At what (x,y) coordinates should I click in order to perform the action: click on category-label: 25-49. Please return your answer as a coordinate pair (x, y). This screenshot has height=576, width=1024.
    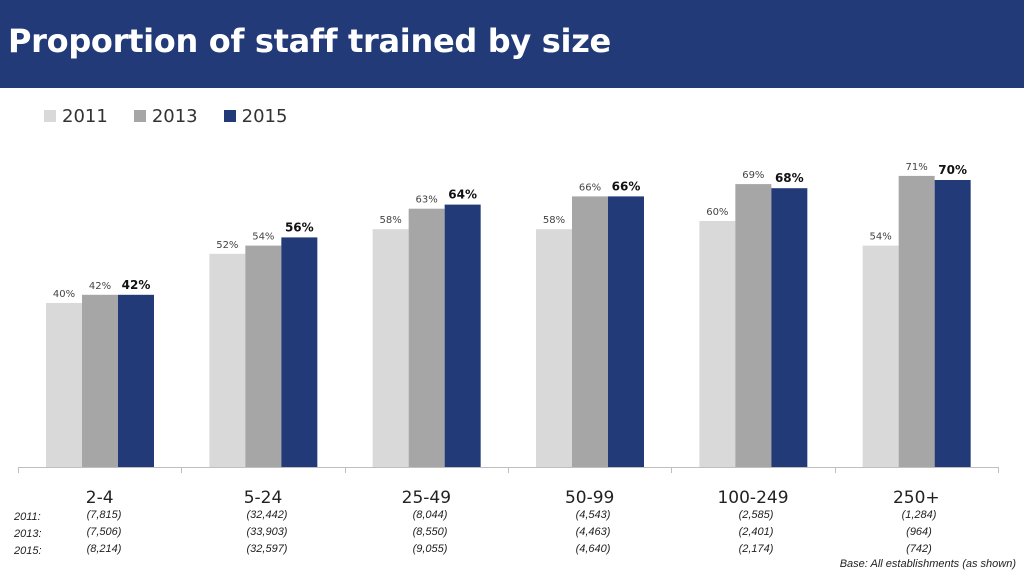
    Looking at the image, I should click on (426, 498).